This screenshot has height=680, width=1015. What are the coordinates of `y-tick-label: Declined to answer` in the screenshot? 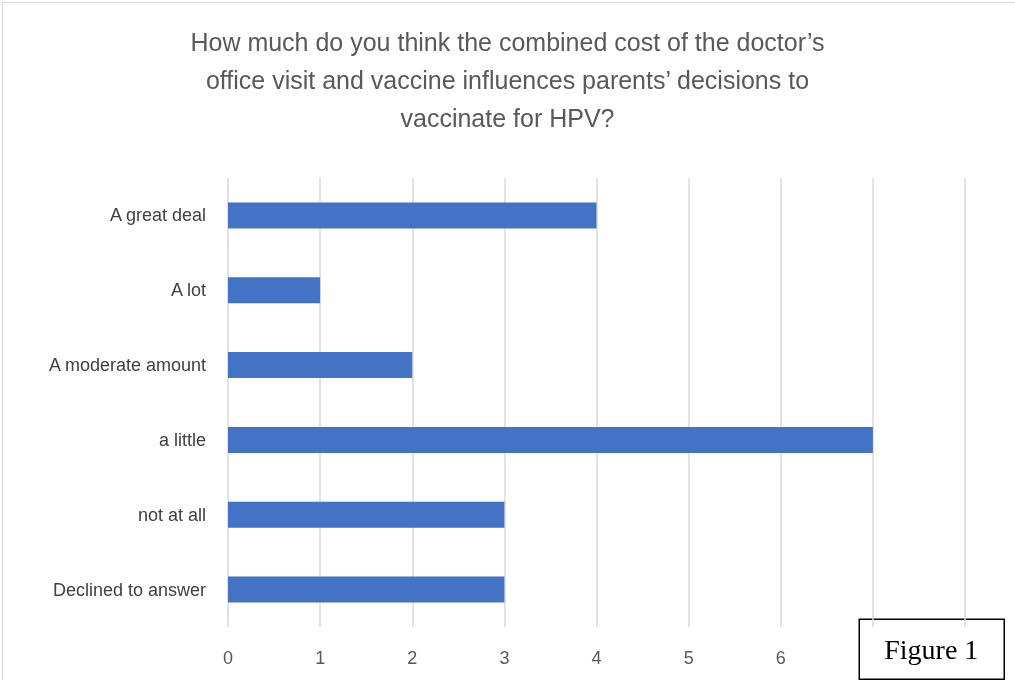 It's located at (129, 589).